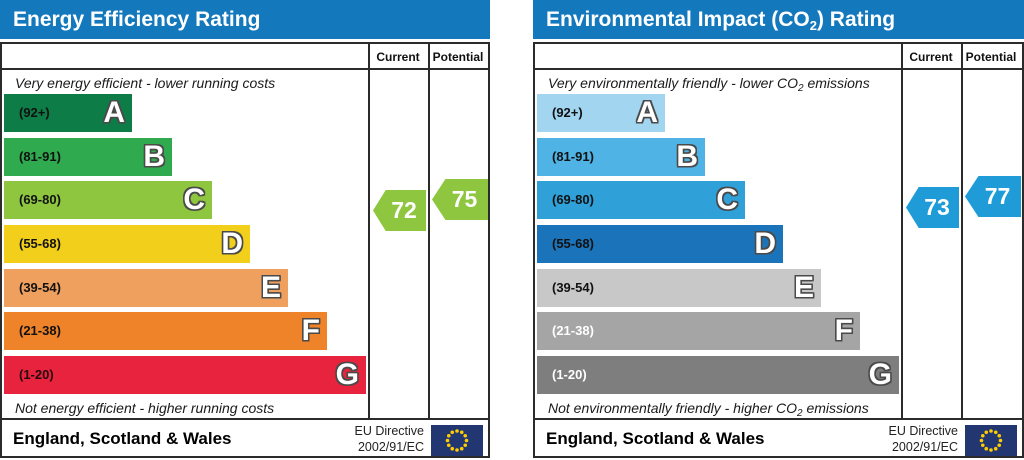  I want to click on current-rating-value: 72, so click(404, 210).